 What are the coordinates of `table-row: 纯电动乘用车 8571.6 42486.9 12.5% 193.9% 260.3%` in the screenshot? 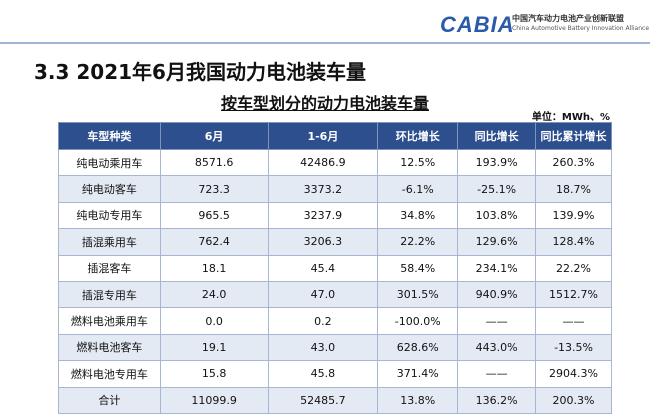 It's located at (335, 162).